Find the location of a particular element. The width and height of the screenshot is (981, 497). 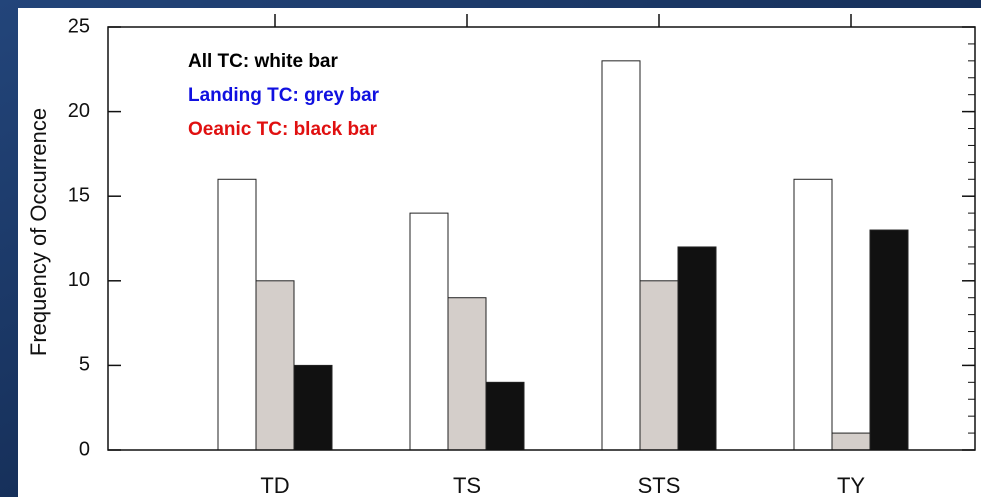

y-tick-label: 15 is located at coordinates (79, 195).